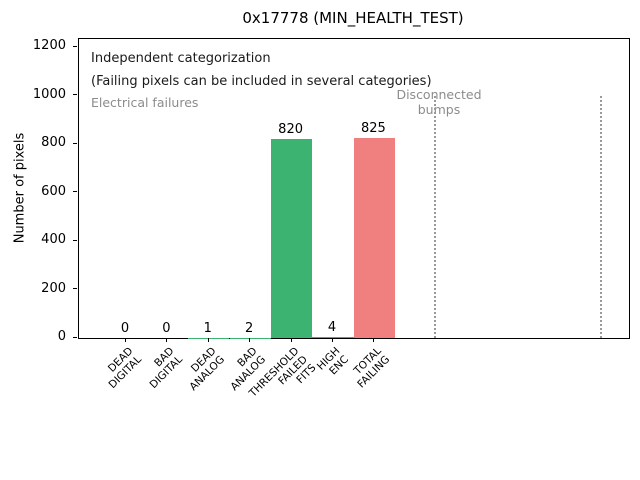  What do you see at coordinates (124, 368) in the screenshot?
I see `x-tick-label-dead-digital: DEAD DIGITAL` at bounding box center [124, 368].